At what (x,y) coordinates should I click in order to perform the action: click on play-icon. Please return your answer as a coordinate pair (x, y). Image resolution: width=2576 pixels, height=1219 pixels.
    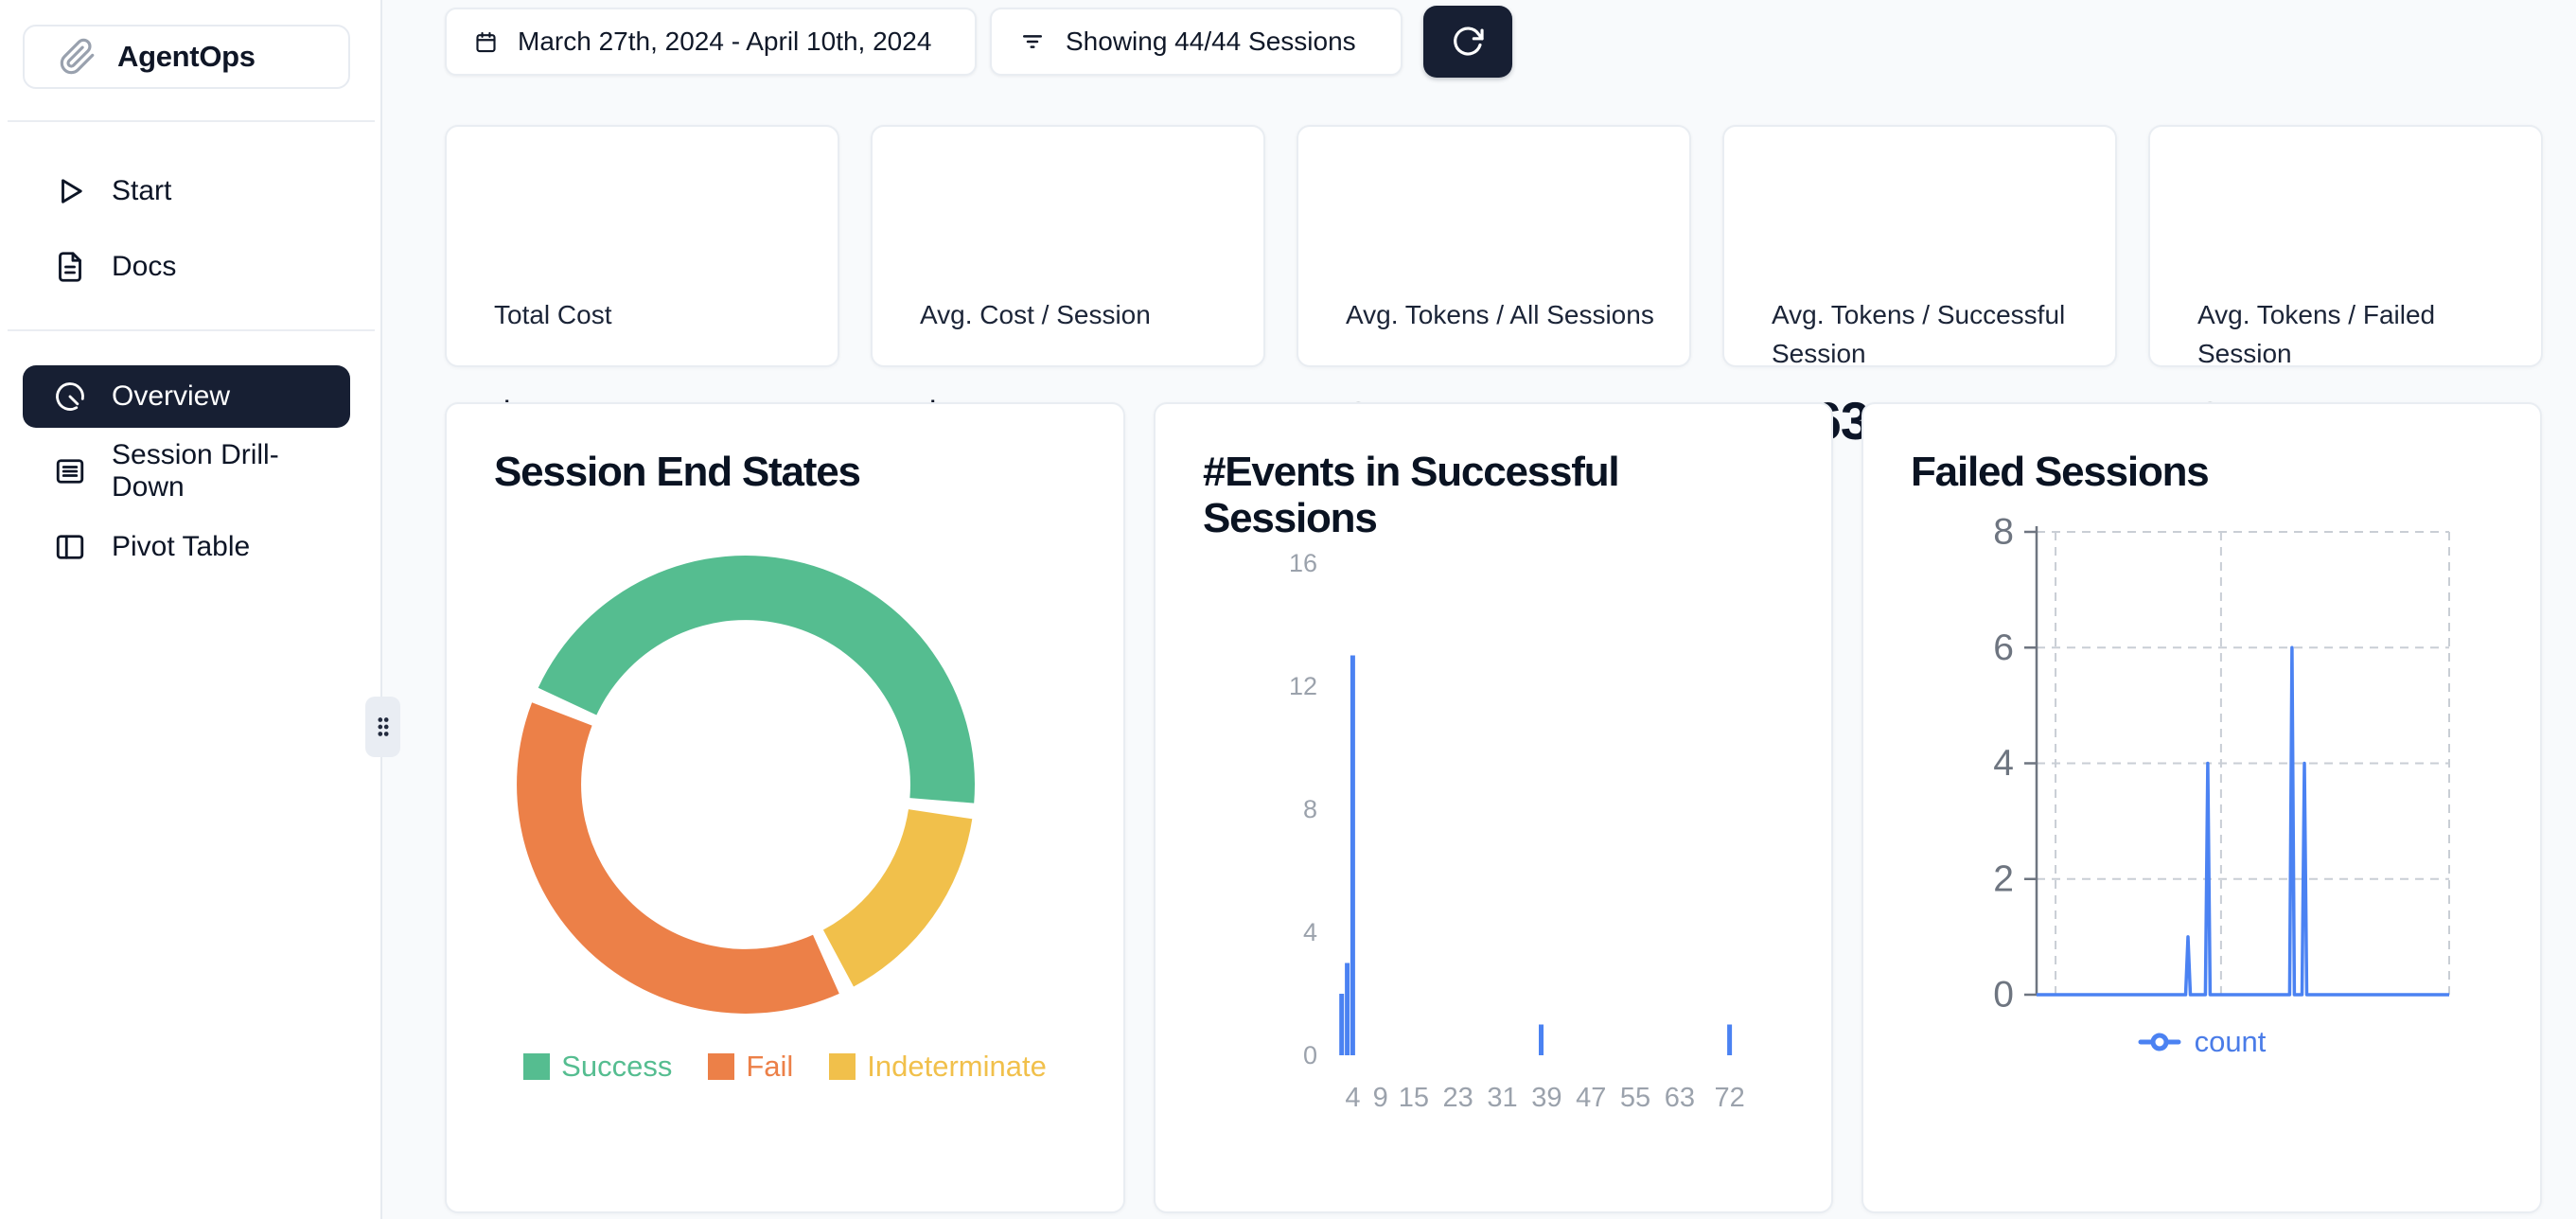
    Looking at the image, I should click on (70, 191).